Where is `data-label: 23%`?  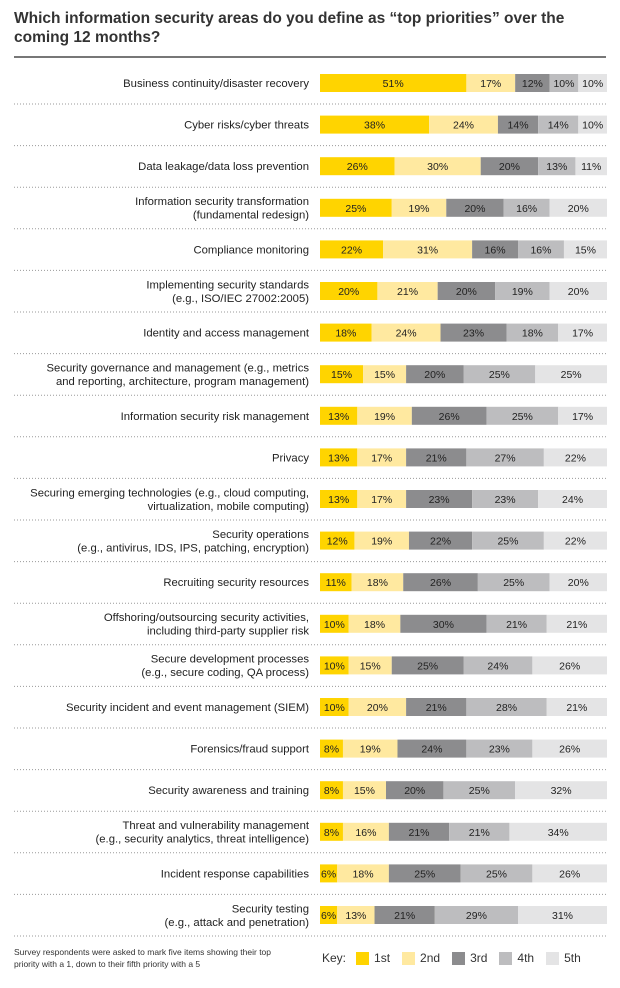
data-label: 23% is located at coordinates (439, 500).